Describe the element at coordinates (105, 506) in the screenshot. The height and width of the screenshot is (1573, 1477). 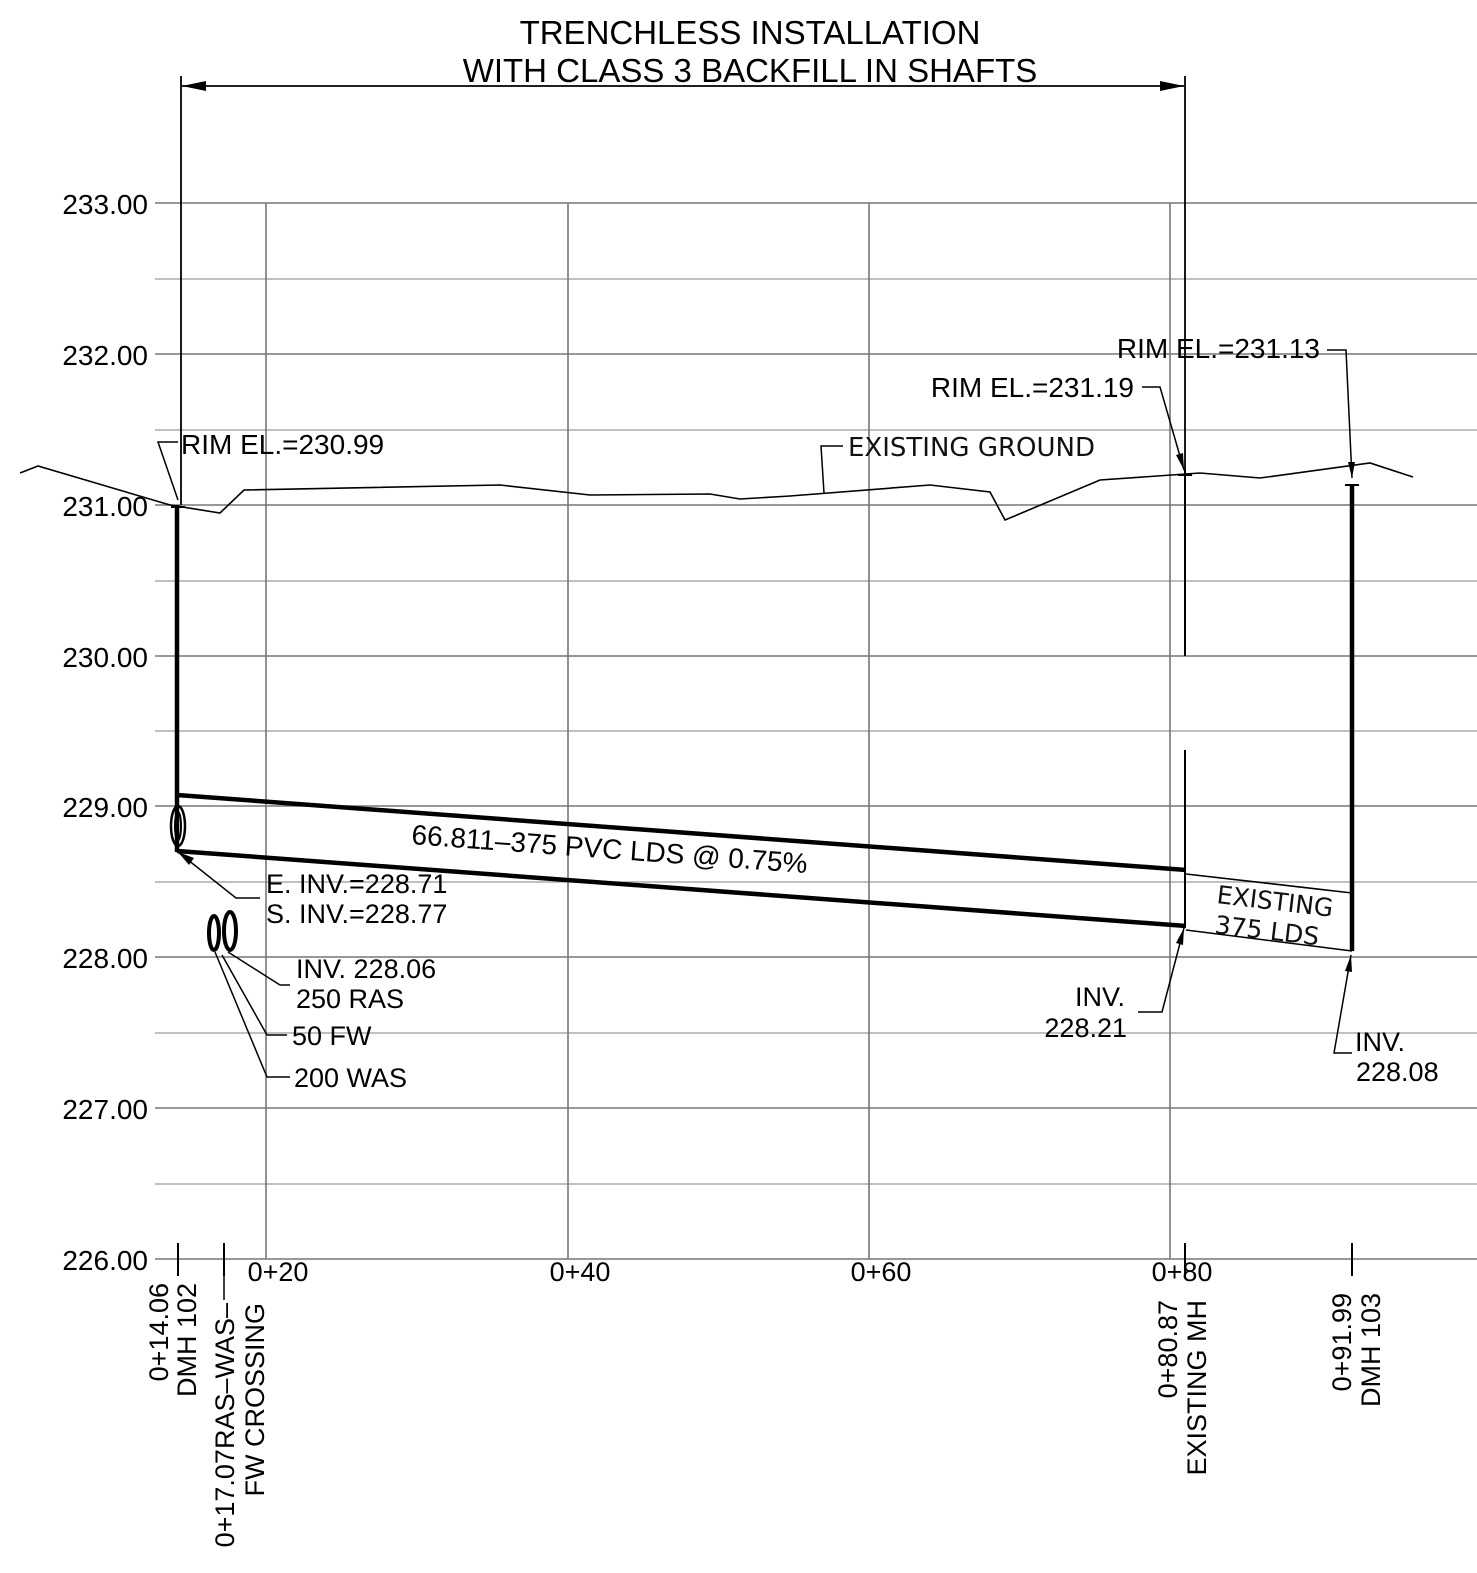
I see `elevation-label: 231.00` at that location.